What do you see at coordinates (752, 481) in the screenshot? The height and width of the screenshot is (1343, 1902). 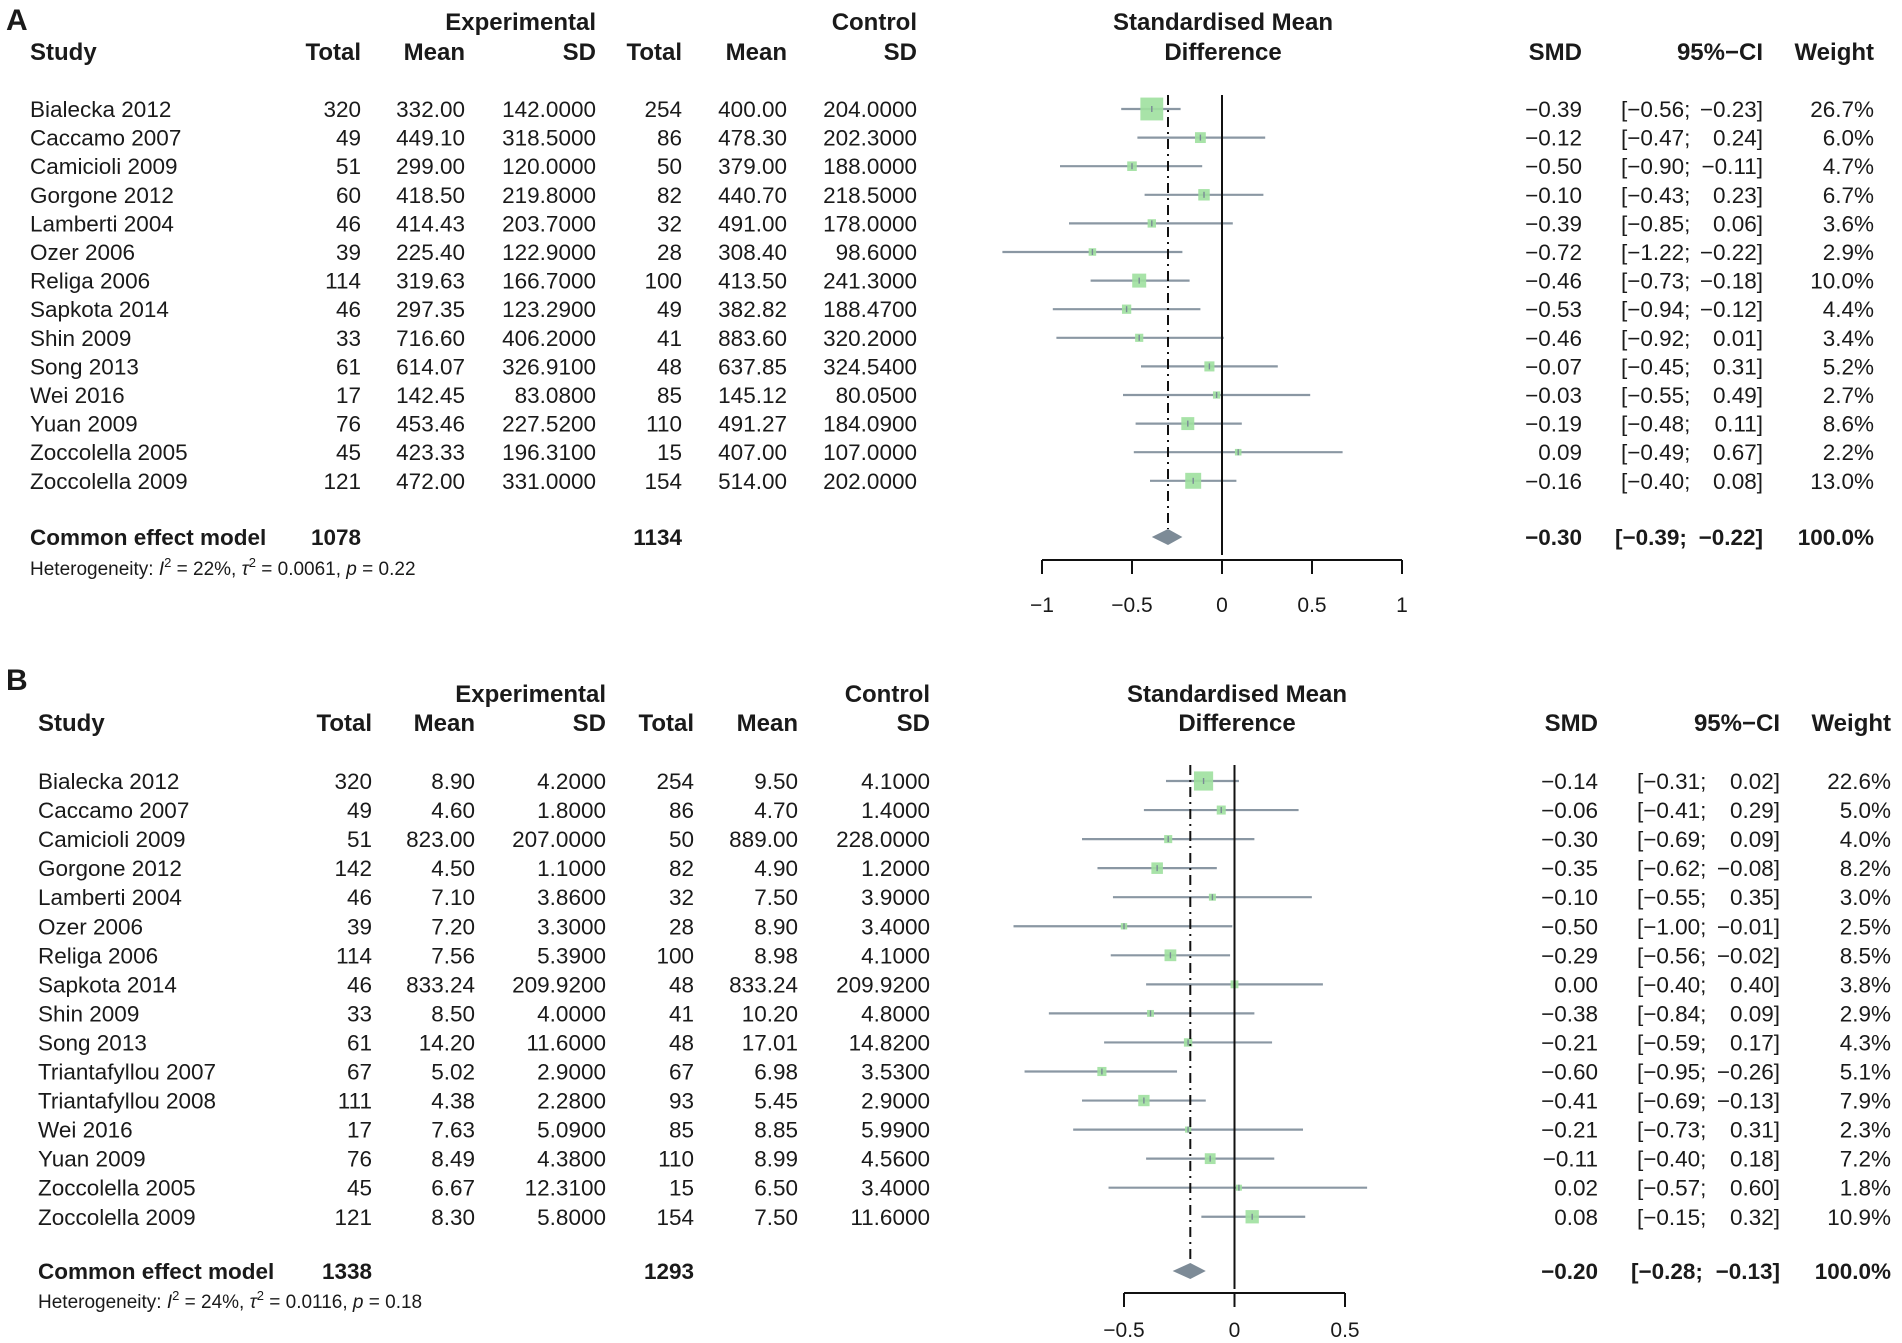 I see `control-mean: 514.00` at bounding box center [752, 481].